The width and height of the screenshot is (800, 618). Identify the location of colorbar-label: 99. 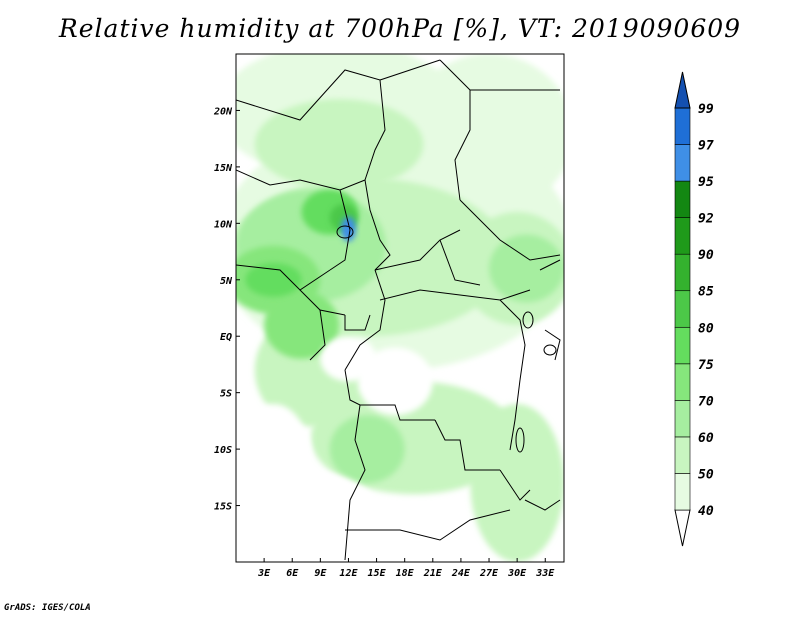
(706, 109).